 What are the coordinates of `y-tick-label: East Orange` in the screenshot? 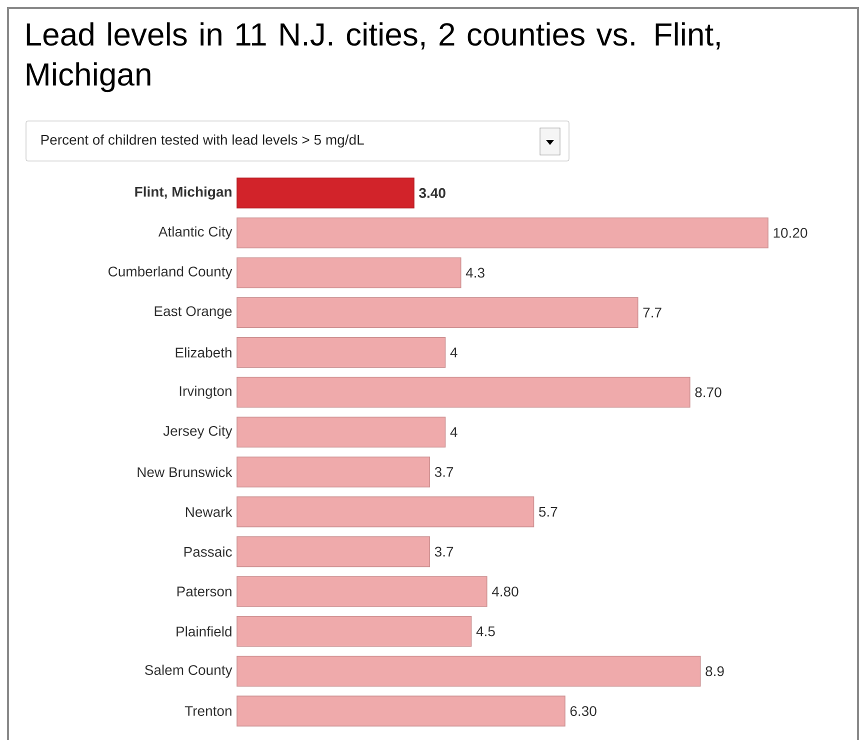 It's located at (193, 312).